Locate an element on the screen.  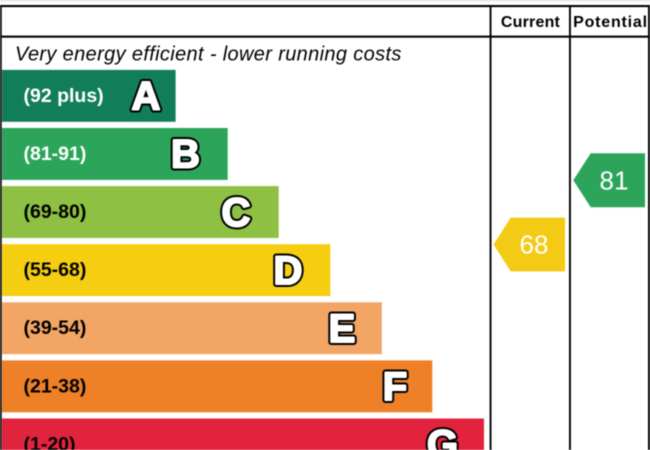
svg-text: F is located at coordinates (395, 387).